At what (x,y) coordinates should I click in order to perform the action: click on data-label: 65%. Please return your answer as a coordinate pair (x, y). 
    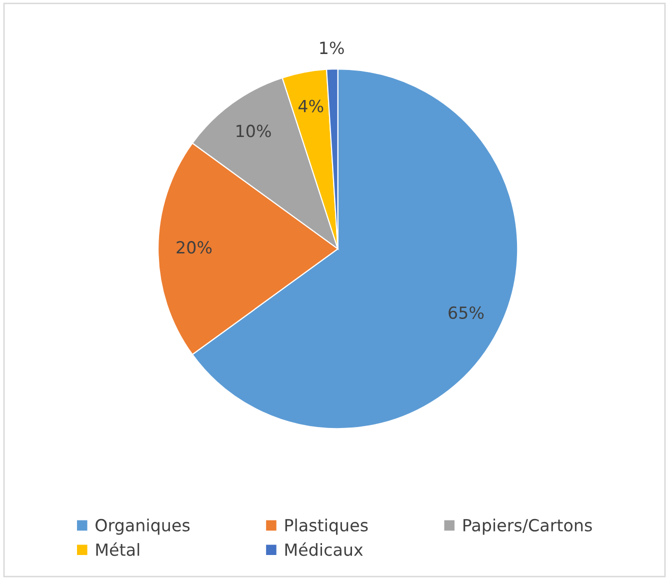
    Looking at the image, I should click on (466, 312).